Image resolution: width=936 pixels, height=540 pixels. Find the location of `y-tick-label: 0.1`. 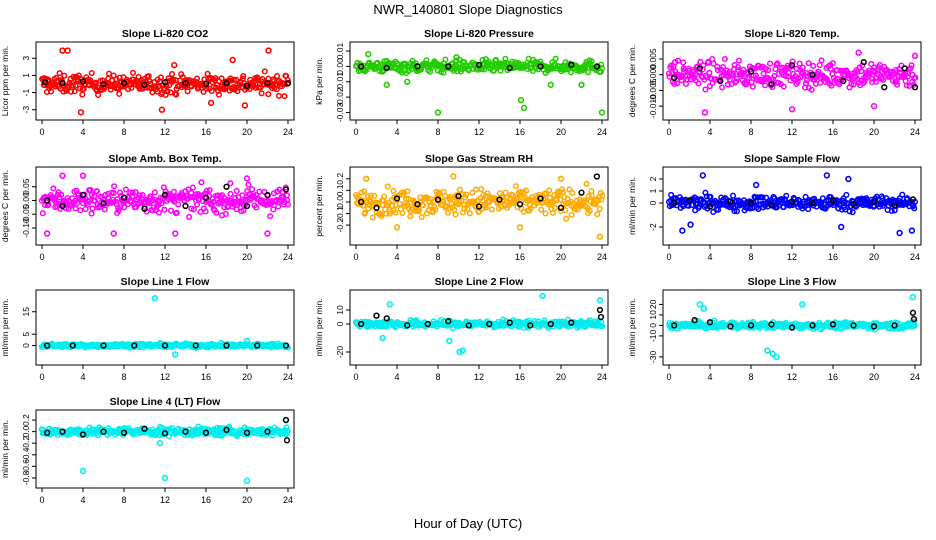

y-tick-label: 0.1 is located at coordinates (340, 190).